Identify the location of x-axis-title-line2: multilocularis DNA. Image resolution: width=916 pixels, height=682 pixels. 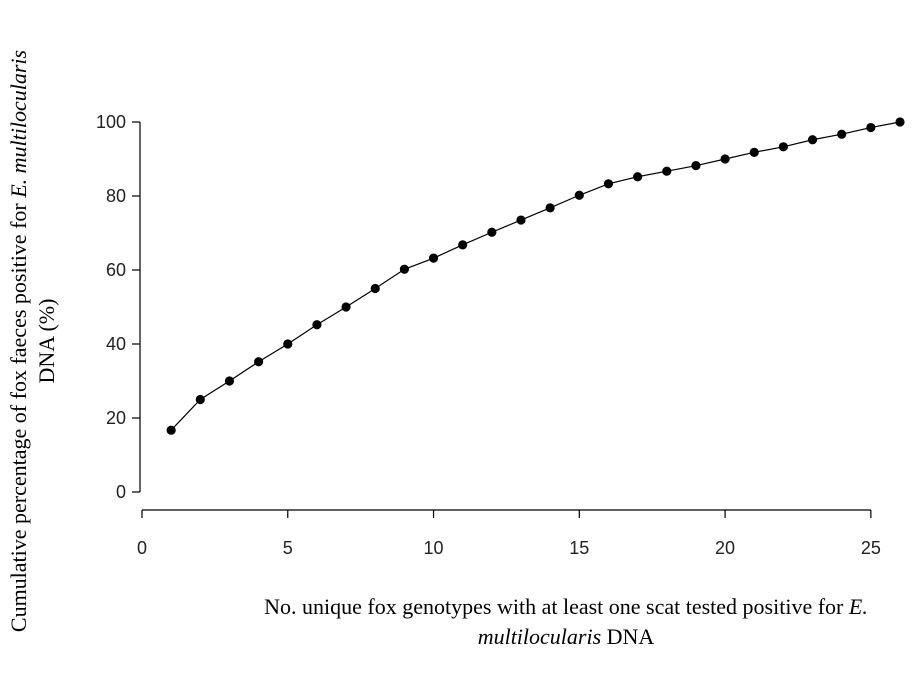
(566, 636).